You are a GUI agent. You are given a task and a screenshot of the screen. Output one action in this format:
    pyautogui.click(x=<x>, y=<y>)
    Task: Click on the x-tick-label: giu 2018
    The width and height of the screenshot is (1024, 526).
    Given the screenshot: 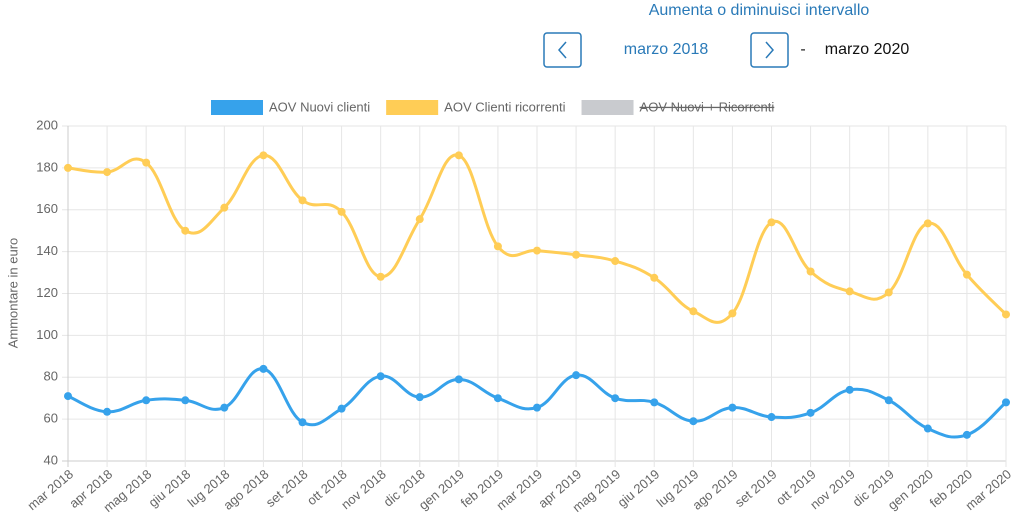 What is the action you would take?
    pyautogui.click(x=170, y=488)
    